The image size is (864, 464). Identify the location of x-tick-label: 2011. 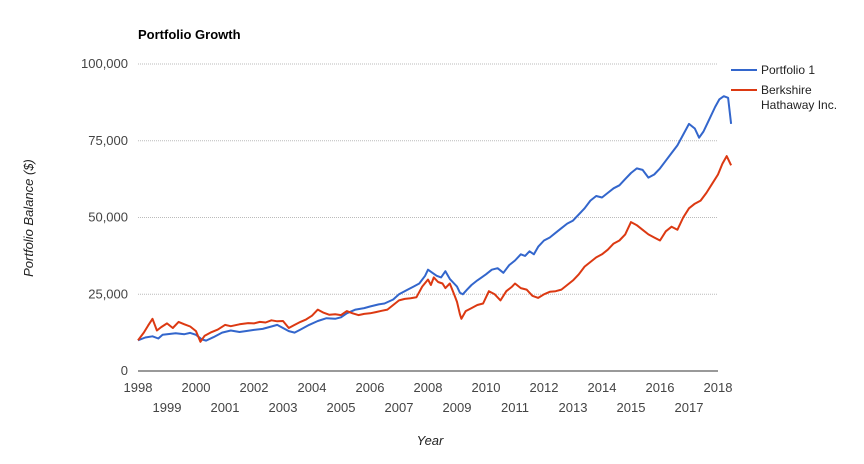
(515, 407).